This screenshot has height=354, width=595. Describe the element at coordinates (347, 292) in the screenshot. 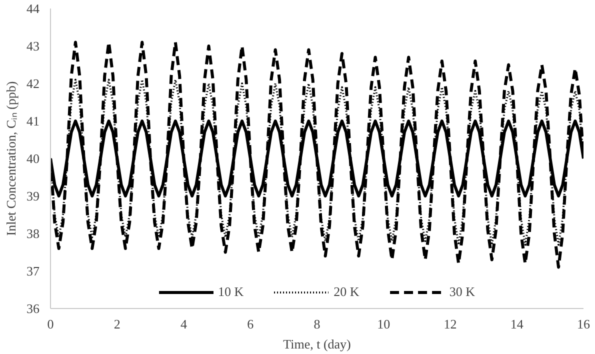

I see `legend-label: 20 K` at that location.